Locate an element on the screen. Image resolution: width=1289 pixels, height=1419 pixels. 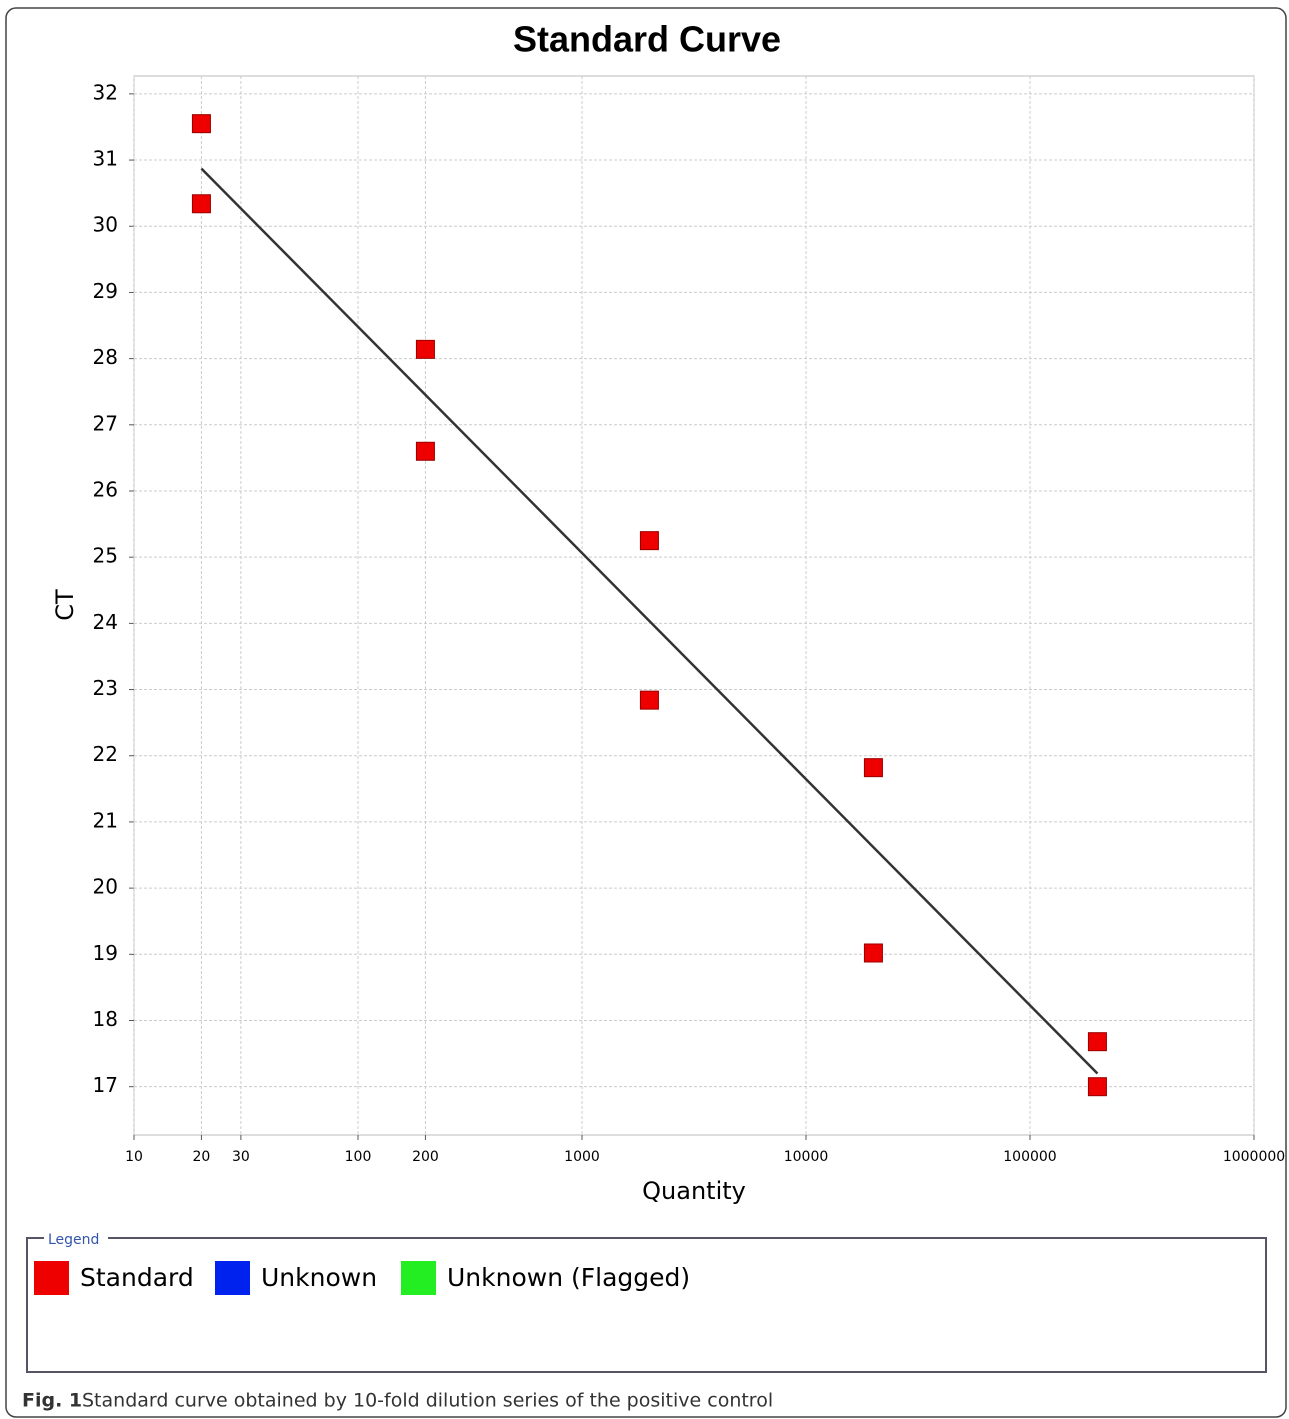
chart-title: Standard Curve is located at coordinates (647, 39).